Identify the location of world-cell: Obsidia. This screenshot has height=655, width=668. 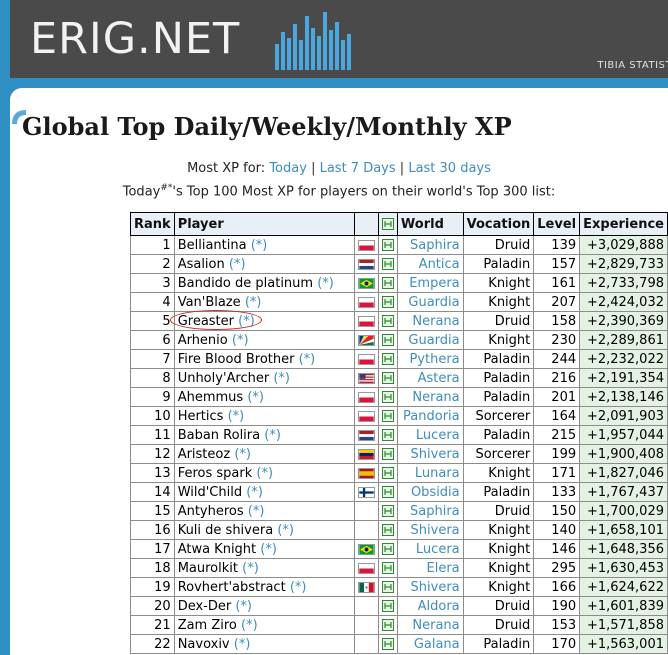
(430, 492).